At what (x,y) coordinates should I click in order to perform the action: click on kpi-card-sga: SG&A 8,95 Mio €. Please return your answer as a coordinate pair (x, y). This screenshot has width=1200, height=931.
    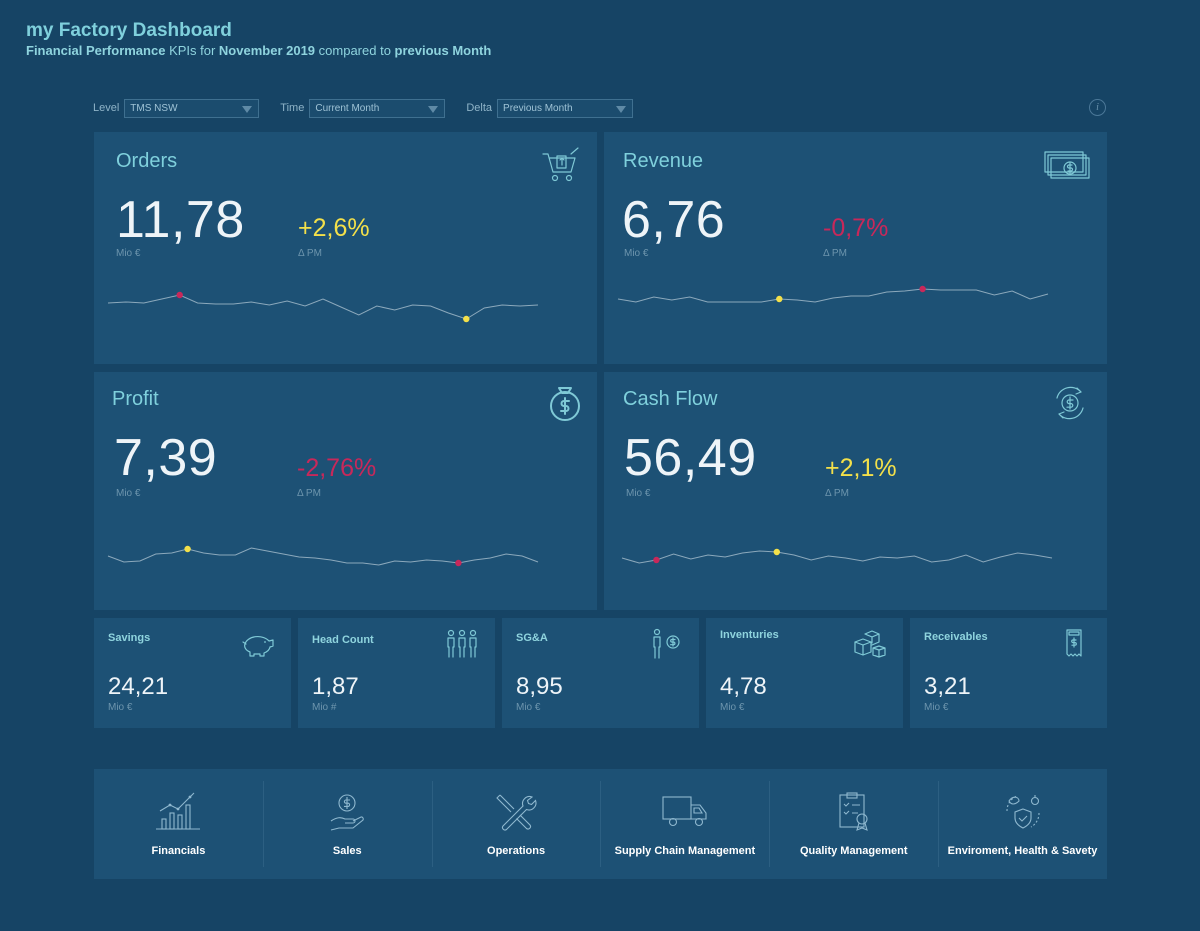
    Looking at the image, I should click on (600, 673).